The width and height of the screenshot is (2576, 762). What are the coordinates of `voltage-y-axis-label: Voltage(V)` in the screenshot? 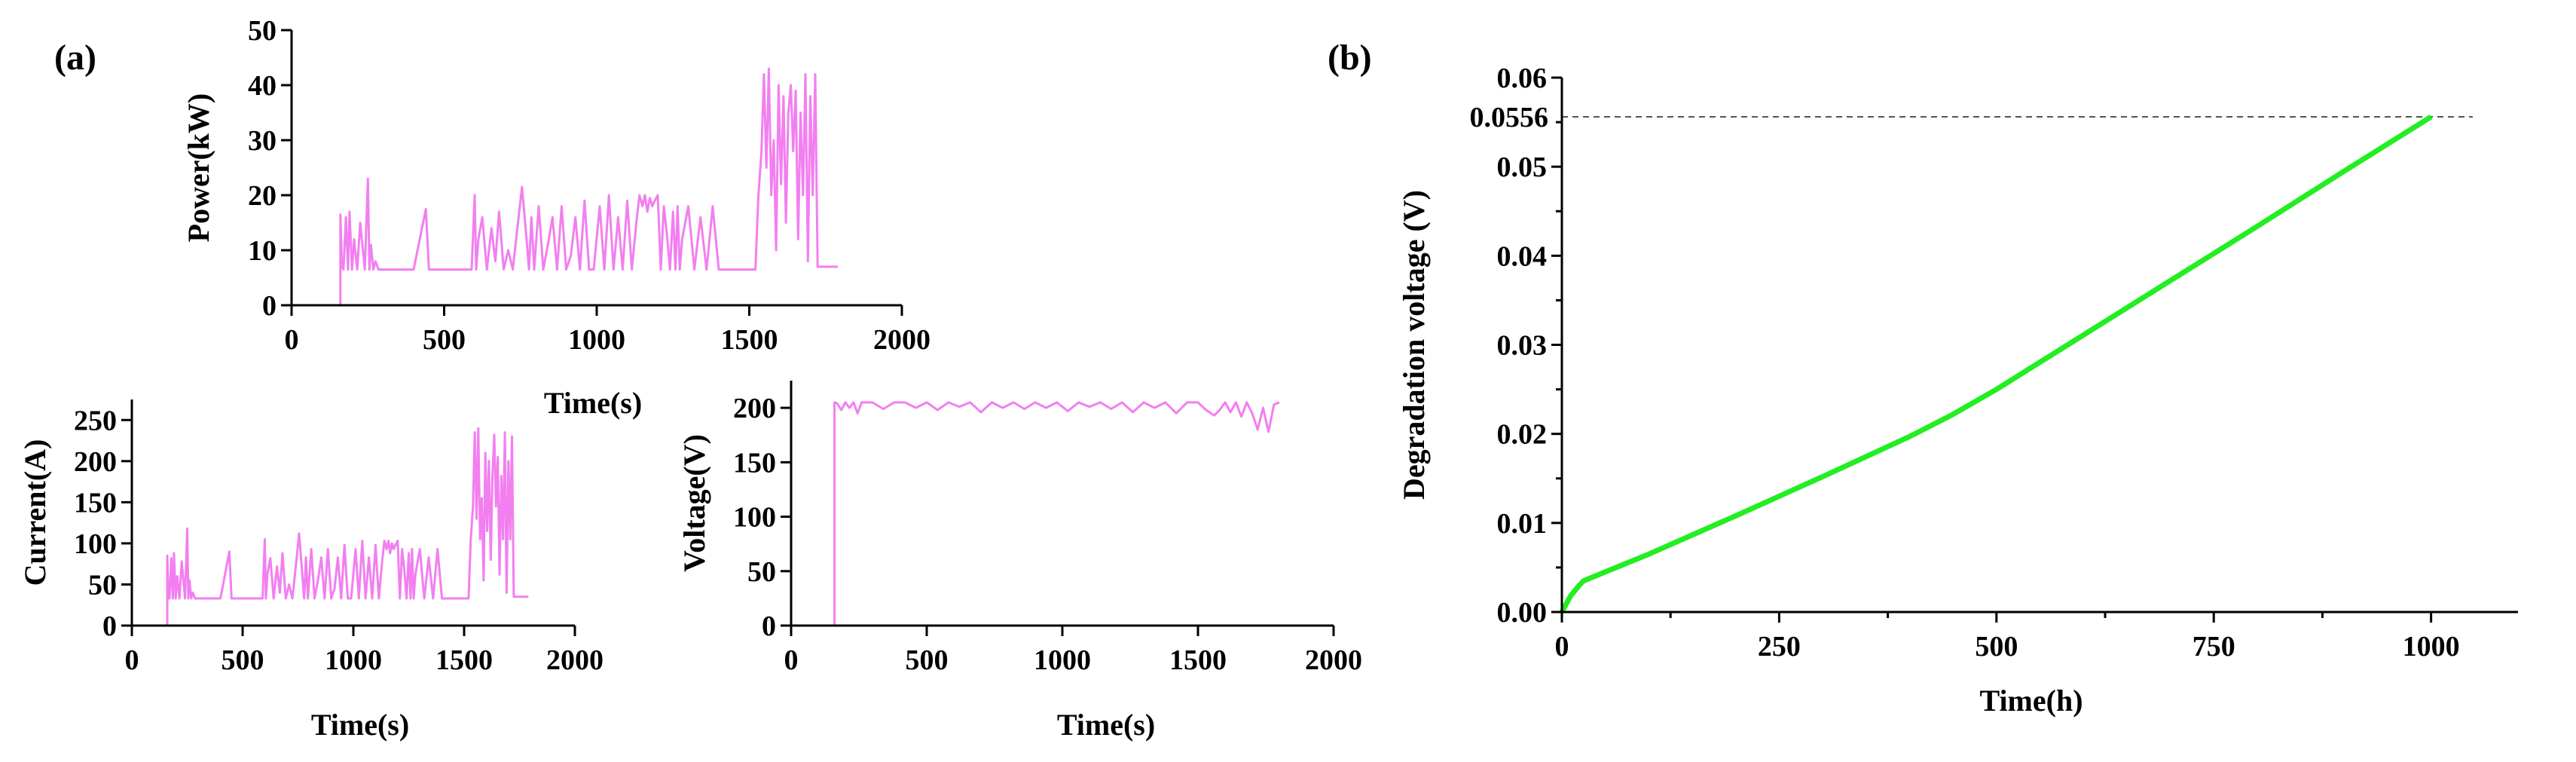 It's located at (694, 503).